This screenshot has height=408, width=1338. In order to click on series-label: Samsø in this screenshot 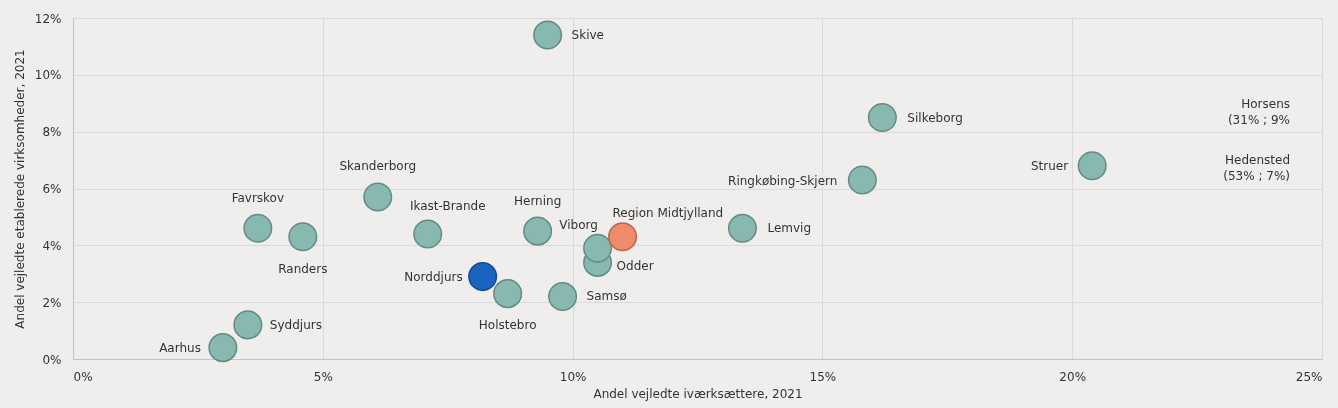, I will do `click(606, 296)`.